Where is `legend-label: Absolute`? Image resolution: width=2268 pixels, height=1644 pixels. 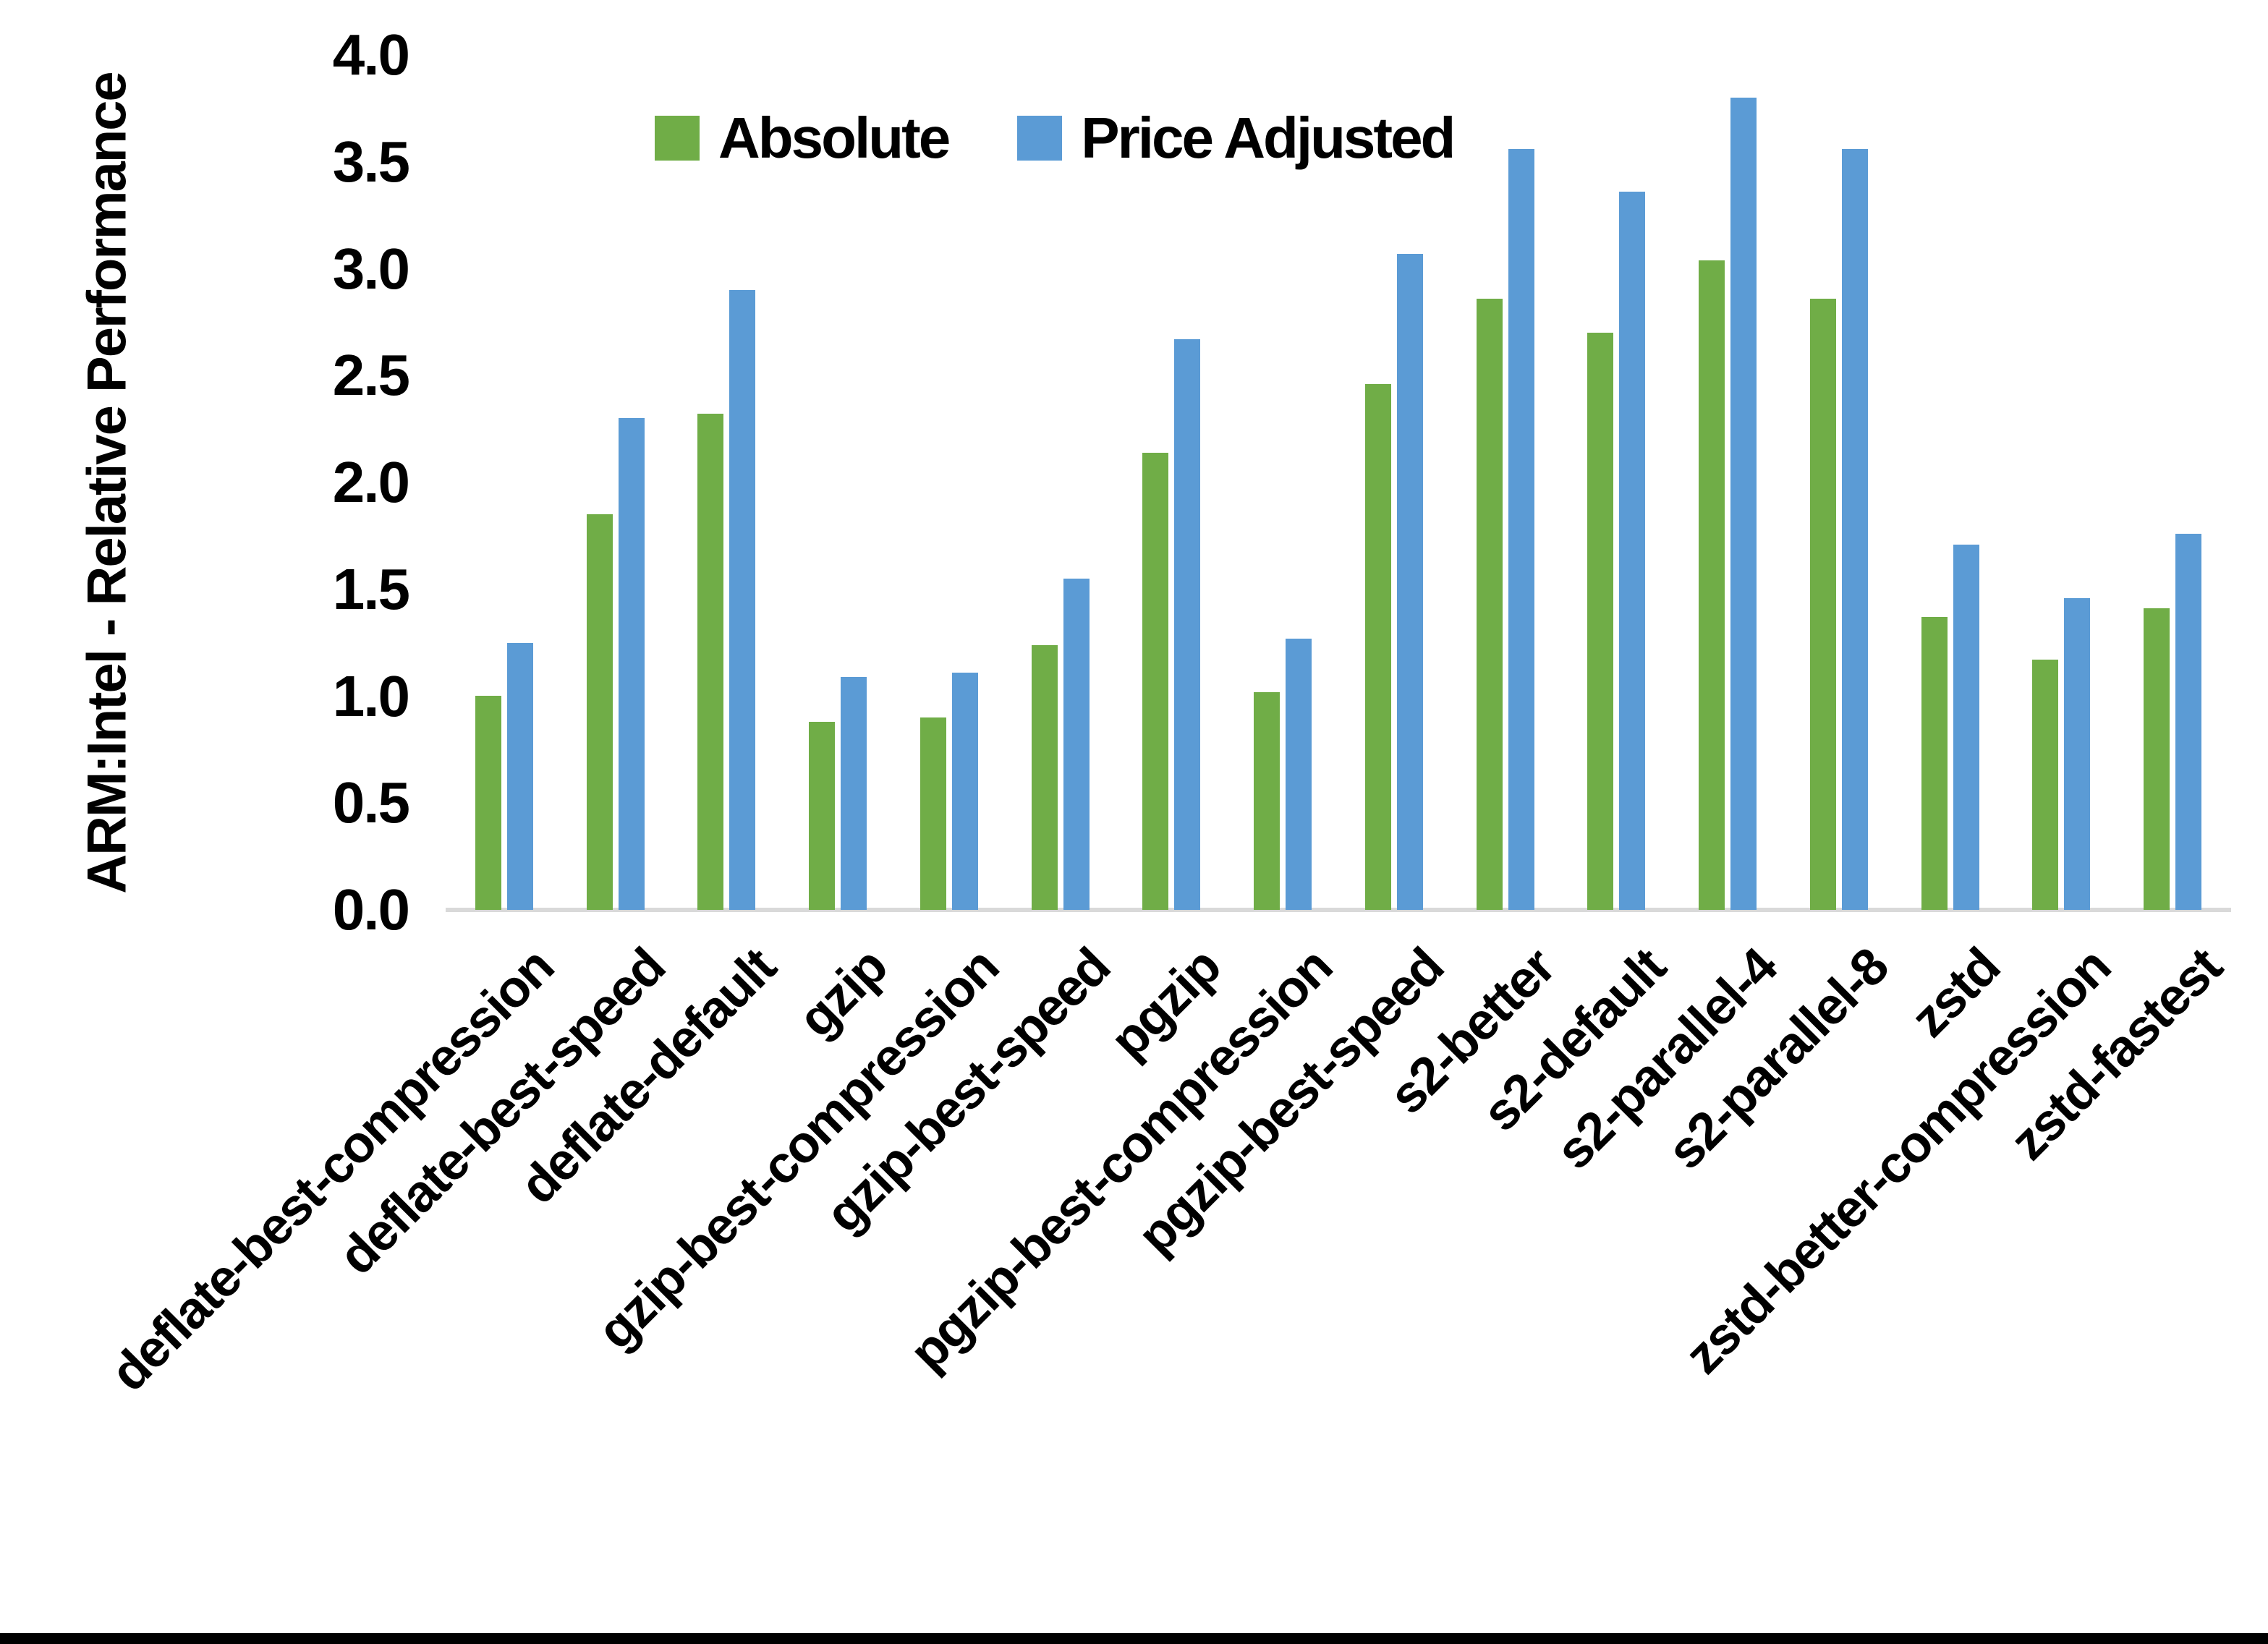 legend-label: Absolute is located at coordinates (834, 138).